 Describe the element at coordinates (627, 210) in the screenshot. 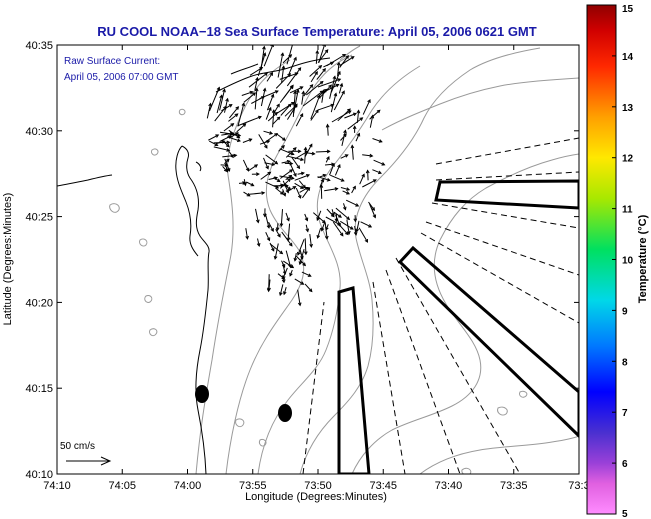

I see `colorbar-tick-label: 11` at that location.